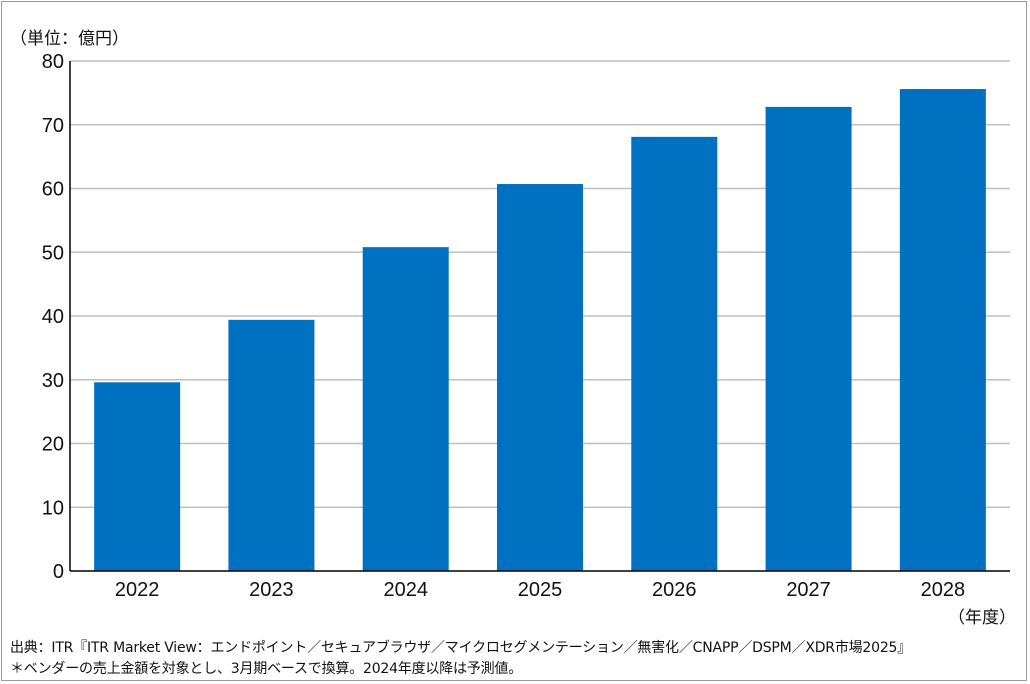  I want to click on y-axis-unit-label: （単位：億円）, so click(69, 39).